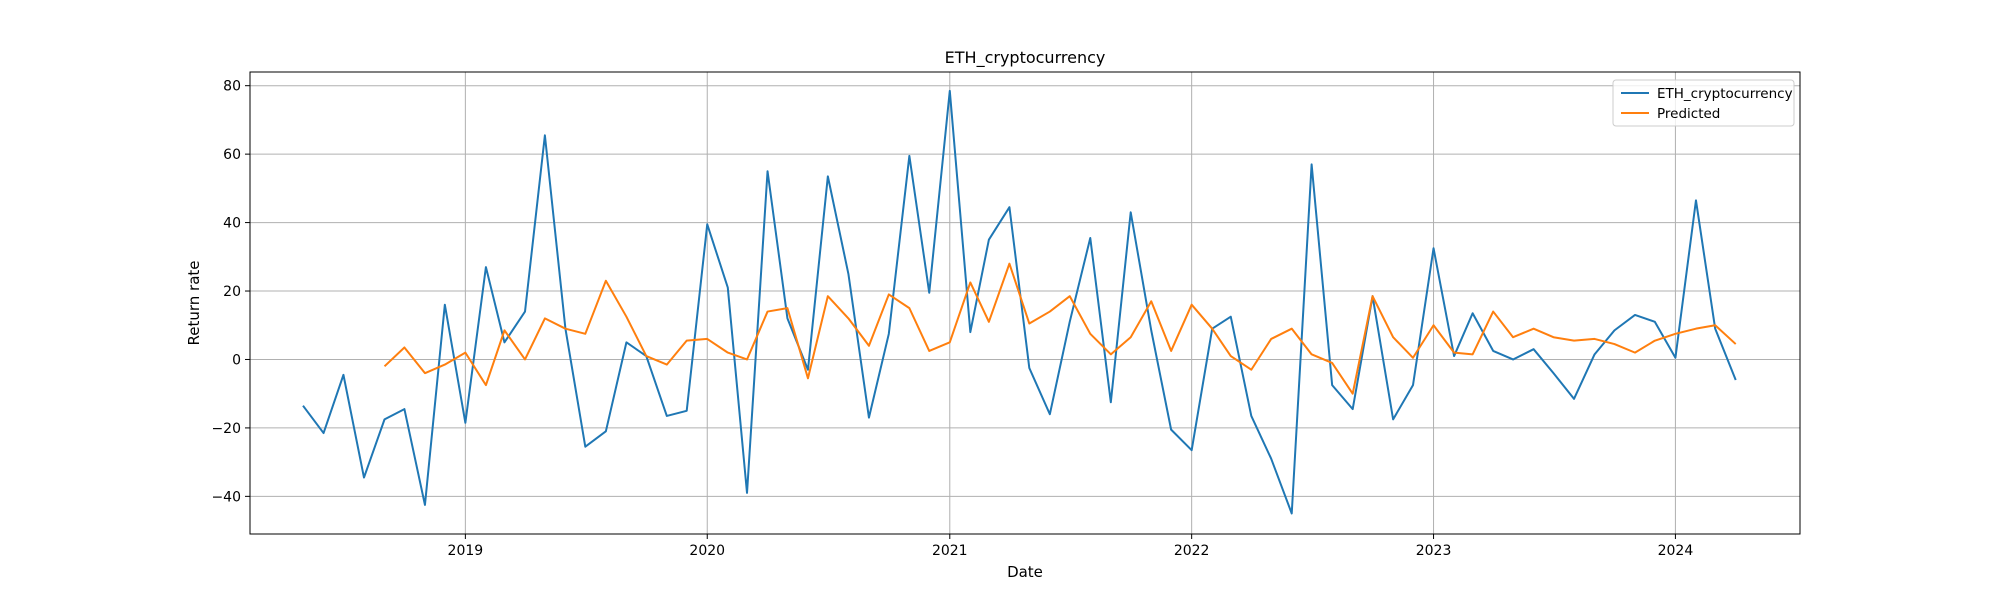 Image resolution: width=2000 pixels, height=600 pixels. I want to click on legend-label: ETH_cryptocurrency, so click(1725, 94).